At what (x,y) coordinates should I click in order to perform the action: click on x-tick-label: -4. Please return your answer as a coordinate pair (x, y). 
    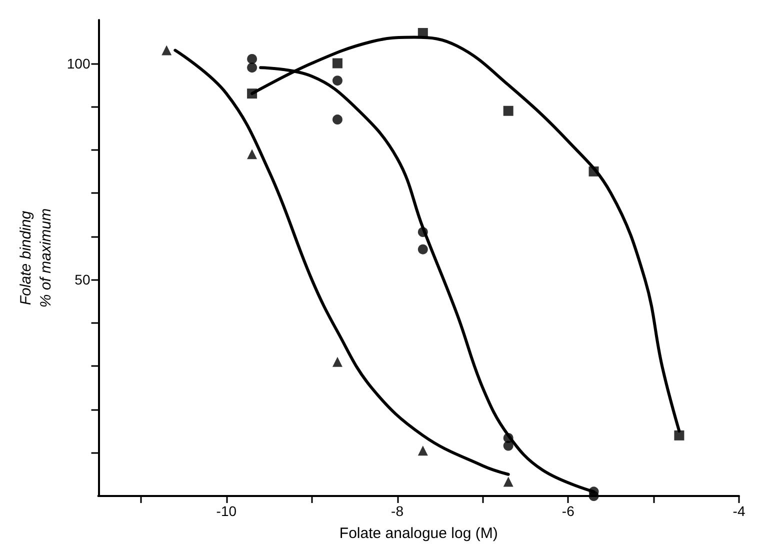
    Looking at the image, I should click on (739, 511).